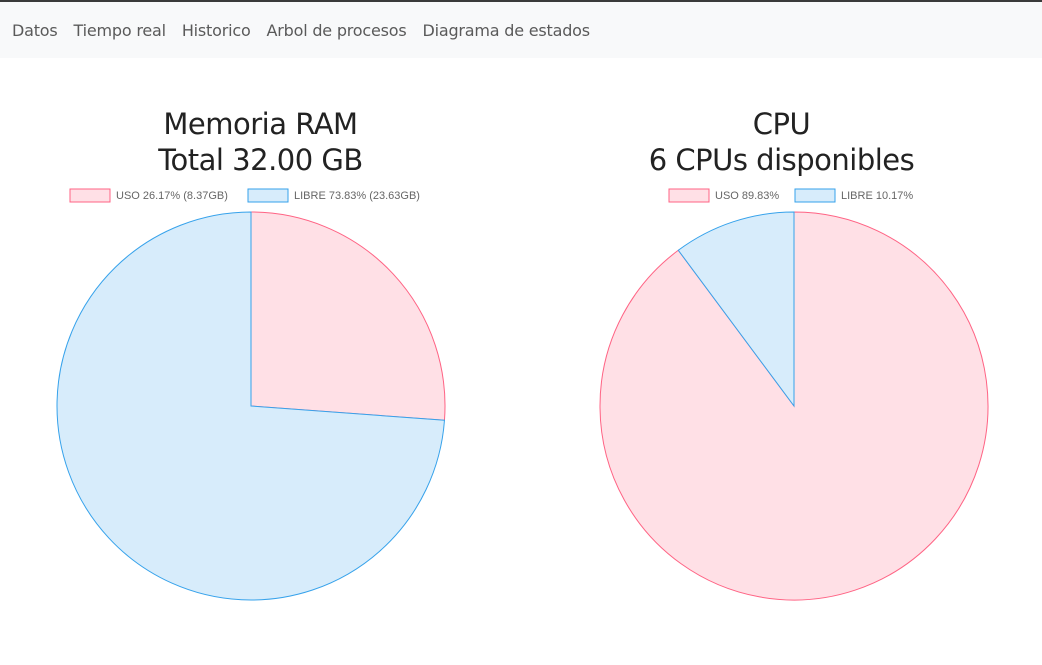 This screenshot has width=1042, height=665. I want to click on nav-link-arbol-de-procesos: Arbol de procesos, so click(336, 30).